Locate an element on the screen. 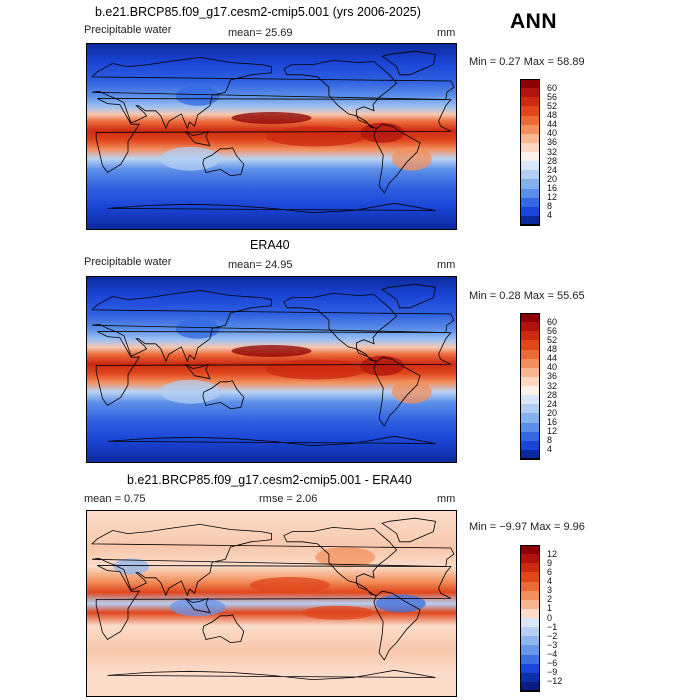 This screenshot has width=700, height=700. colorbar-tick-label: 0 is located at coordinates (550, 617).